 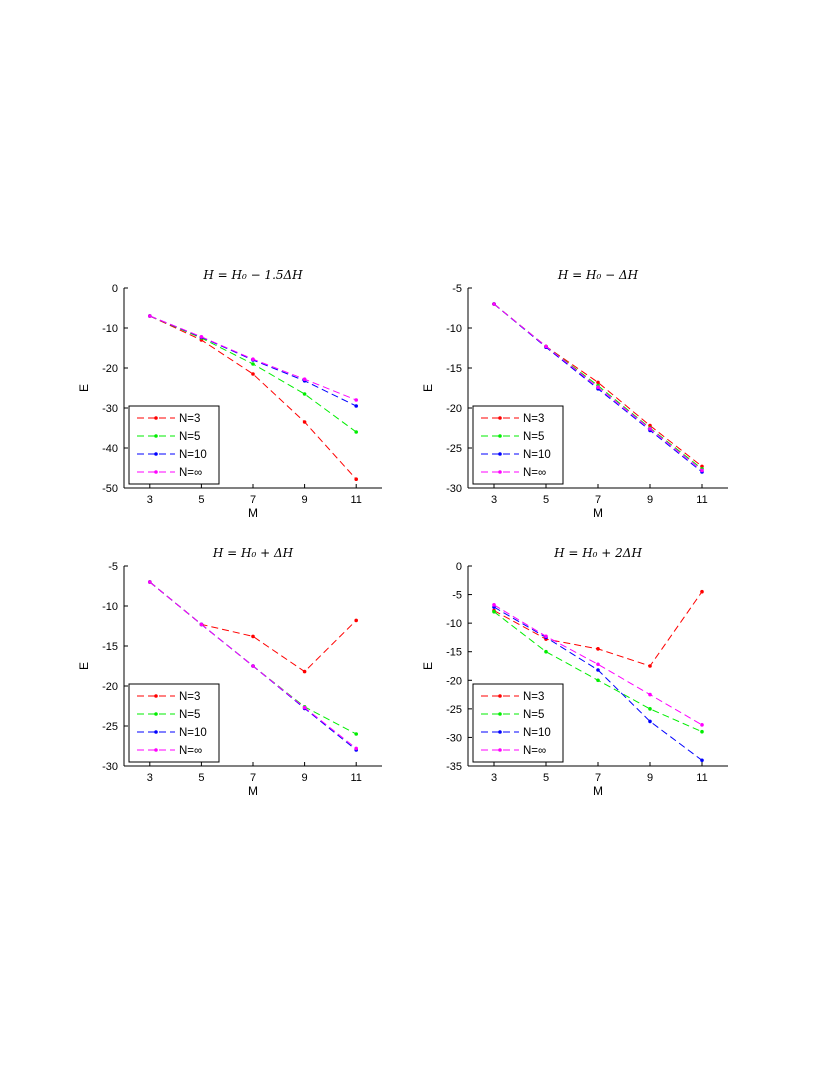 What do you see at coordinates (189, 437) in the screenshot?
I see `legend-label-2: N=5` at bounding box center [189, 437].